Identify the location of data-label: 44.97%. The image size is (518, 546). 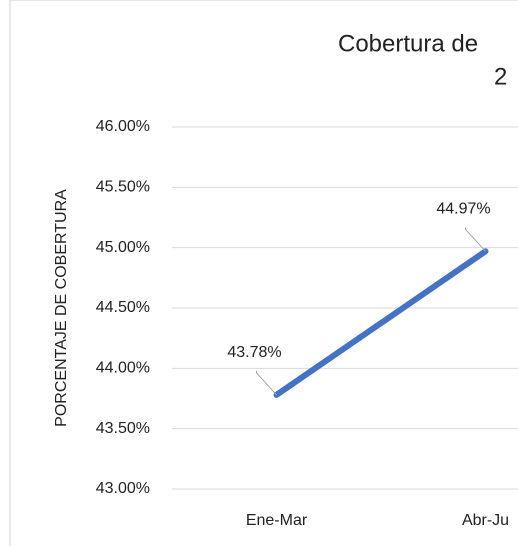
(463, 209).